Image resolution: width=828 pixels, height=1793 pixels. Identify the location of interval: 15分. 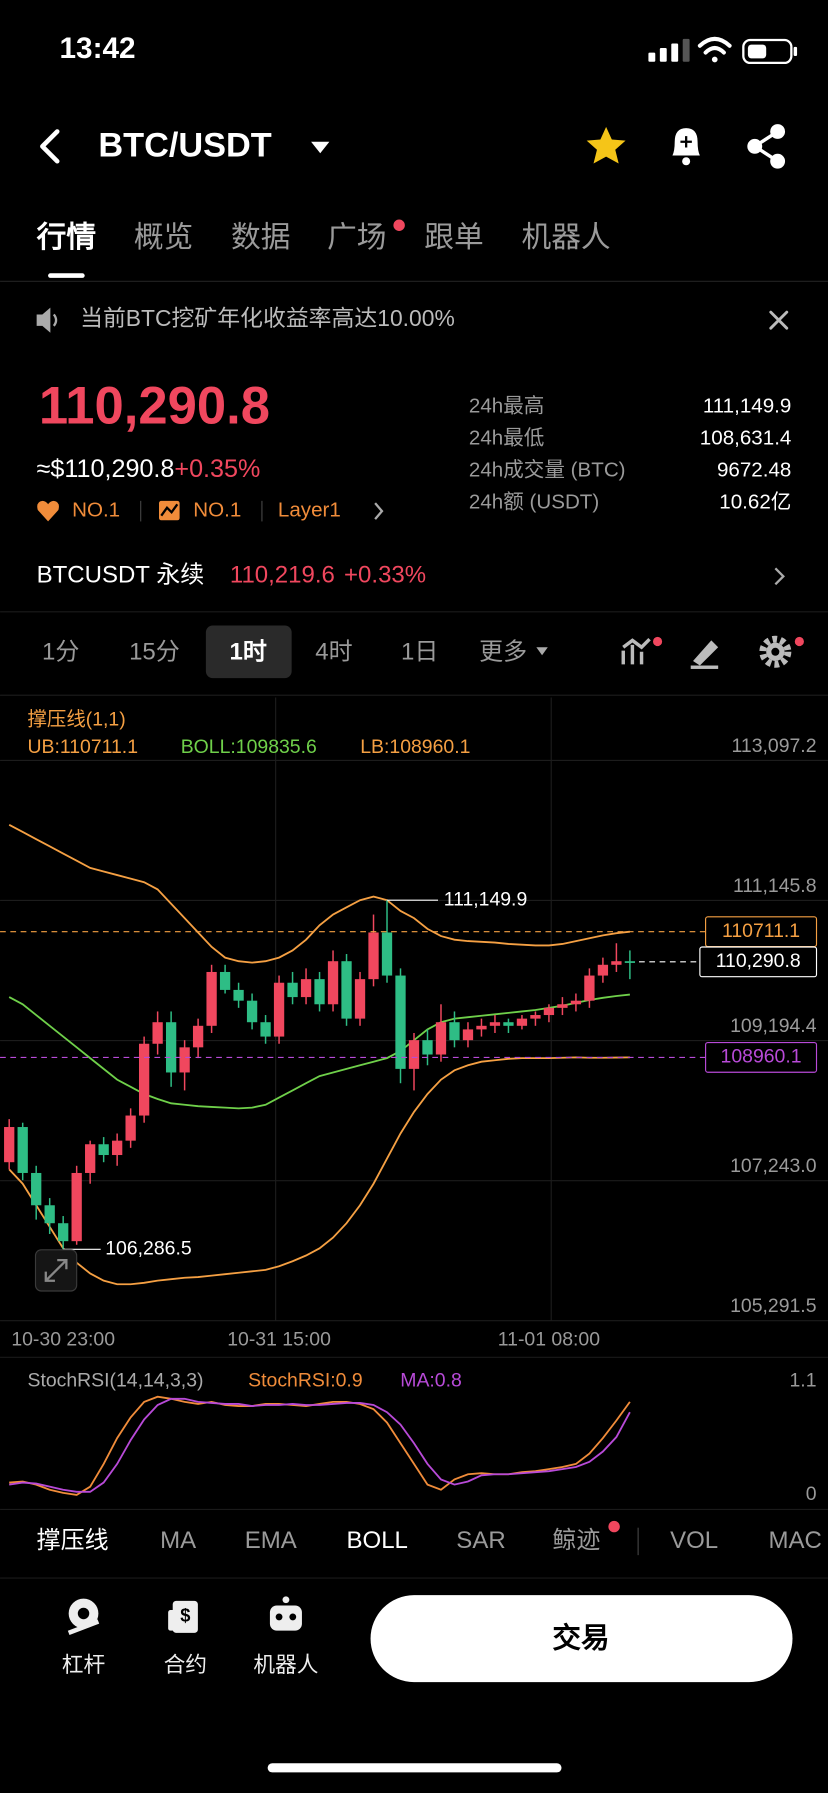
(154, 651).